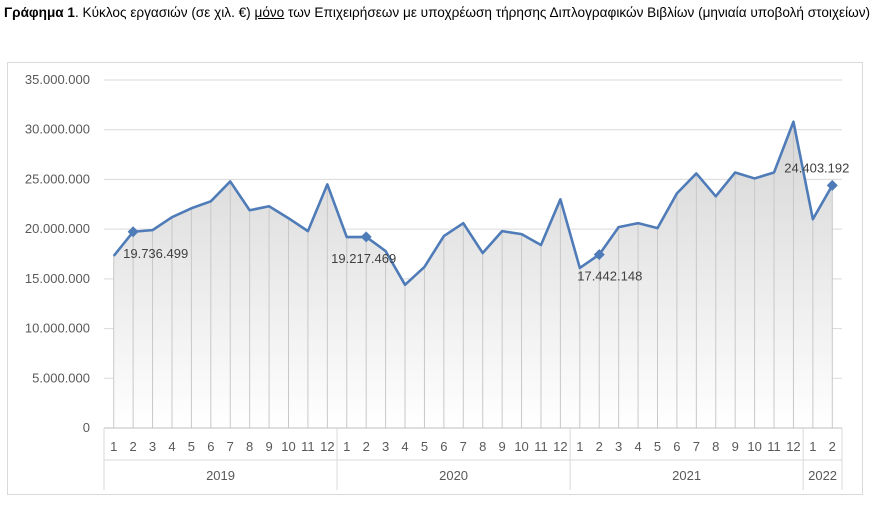 Image resolution: width=878 pixels, height=516 pixels. What do you see at coordinates (363, 258) in the screenshot?
I see `data-label: 19.217.469` at bounding box center [363, 258].